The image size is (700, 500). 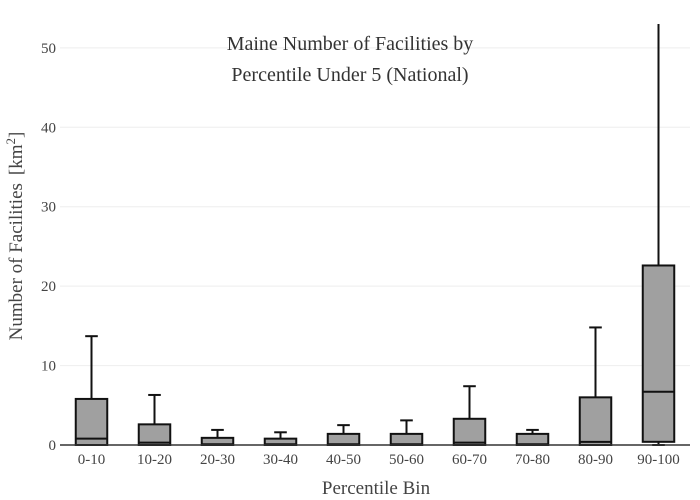 What do you see at coordinates (343, 460) in the screenshot?
I see `x-tick-label: 40-50` at bounding box center [343, 460].